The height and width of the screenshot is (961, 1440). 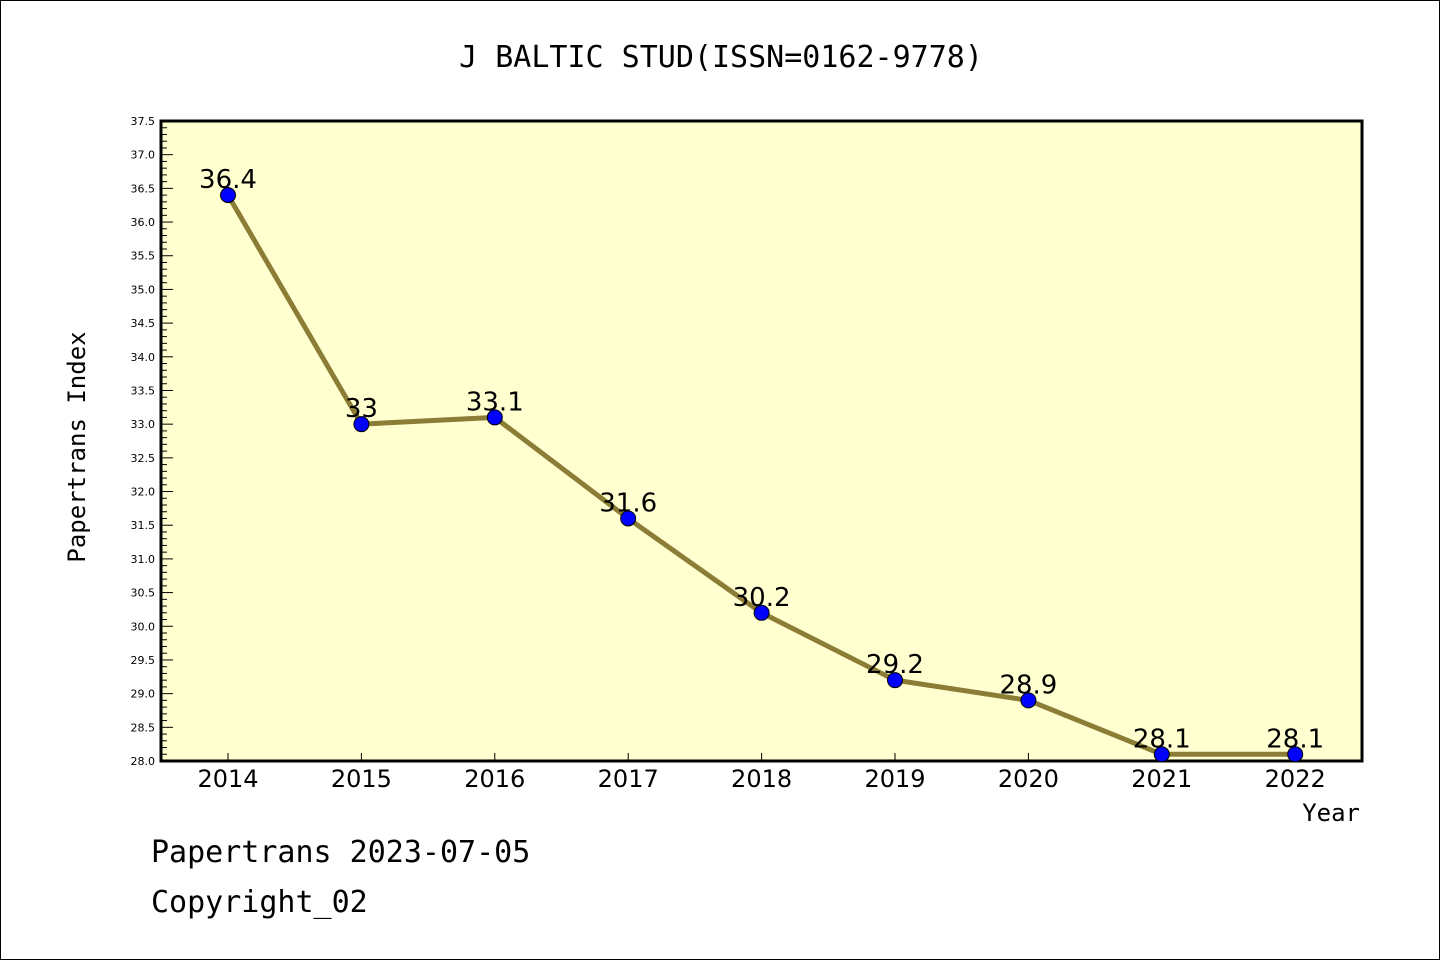 What do you see at coordinates (143, 424) in the screenshot?
I see `y-tick-label: 33.0` at bounding box center [143, 424].